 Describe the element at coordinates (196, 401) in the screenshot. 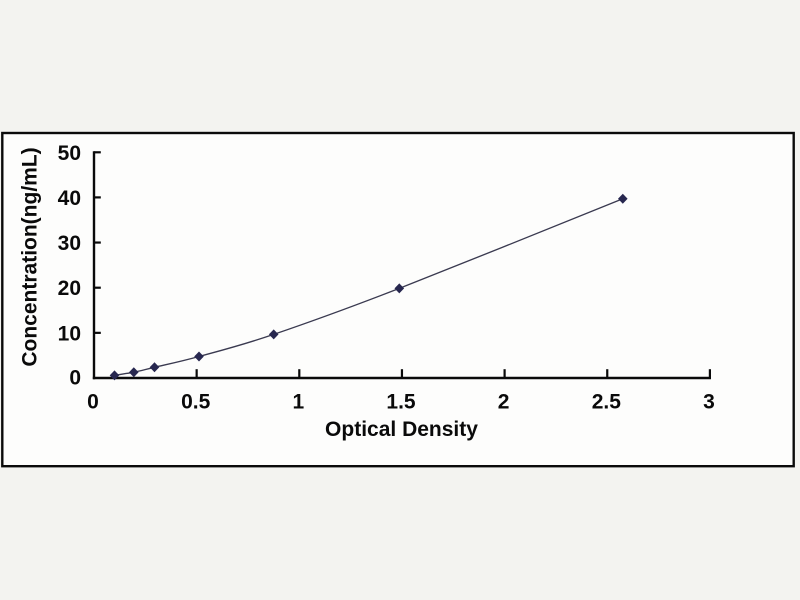

I see `svg-text: 0.5` at that location.